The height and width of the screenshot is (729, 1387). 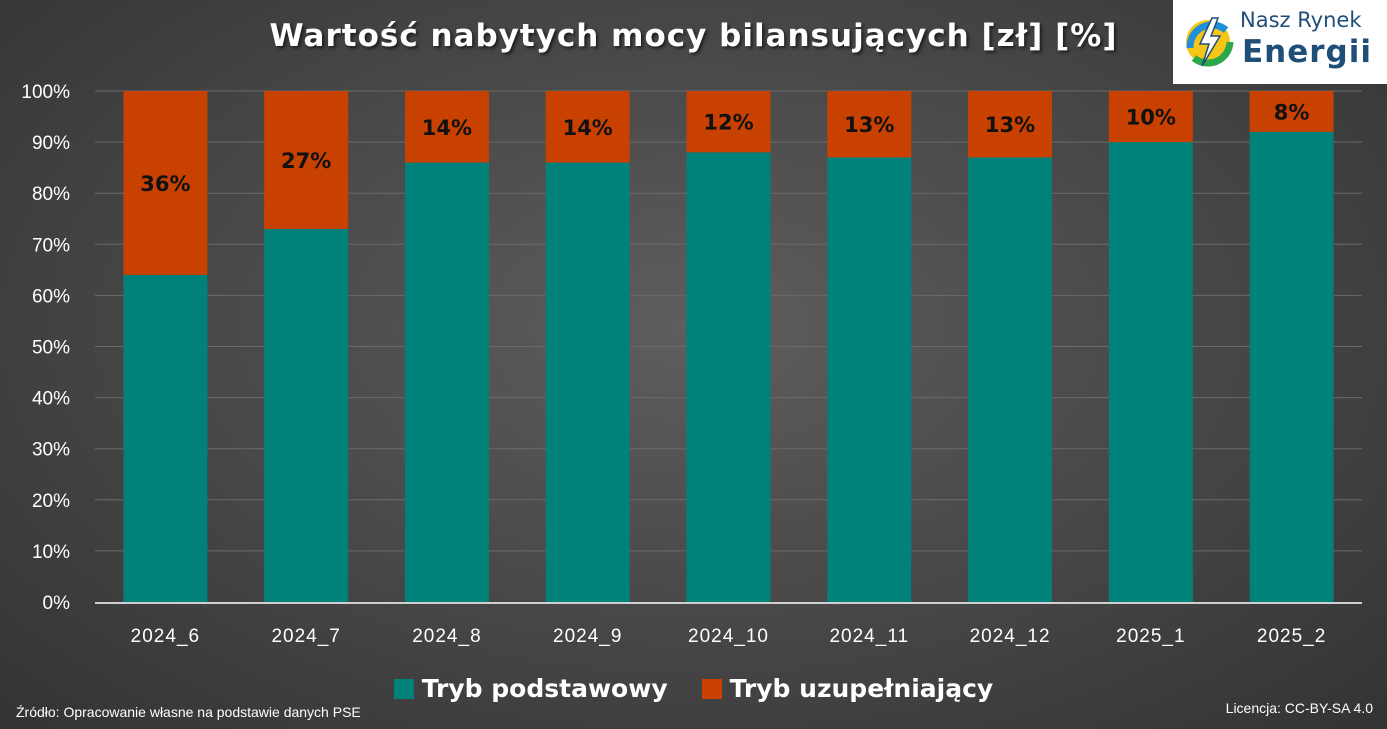 What do you see at coordinates (446, 636) in the screenshot?
I see `x-tick-label: 2024_8` at bounding box center [446, 636].